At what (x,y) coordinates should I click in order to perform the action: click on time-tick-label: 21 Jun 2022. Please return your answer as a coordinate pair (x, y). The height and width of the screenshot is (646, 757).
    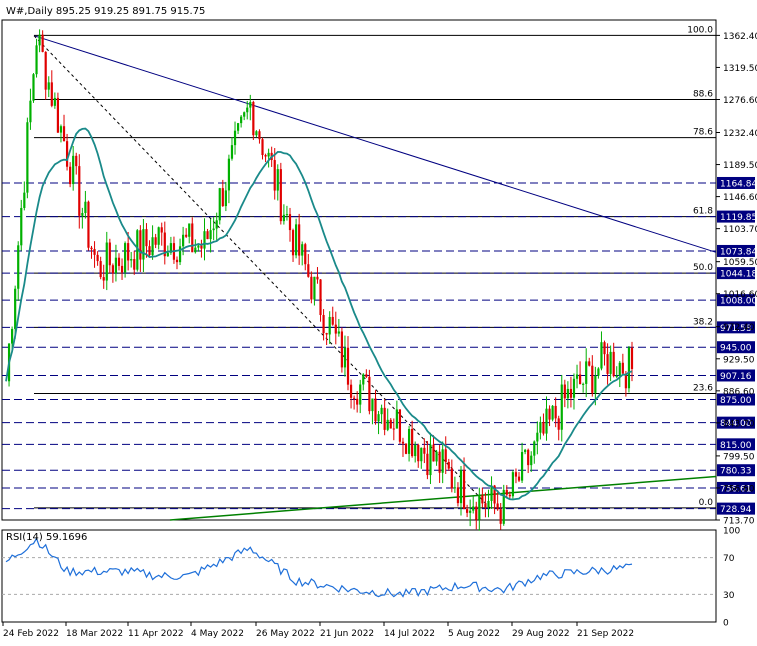
    Looking at the image, I should click on (347, 634).